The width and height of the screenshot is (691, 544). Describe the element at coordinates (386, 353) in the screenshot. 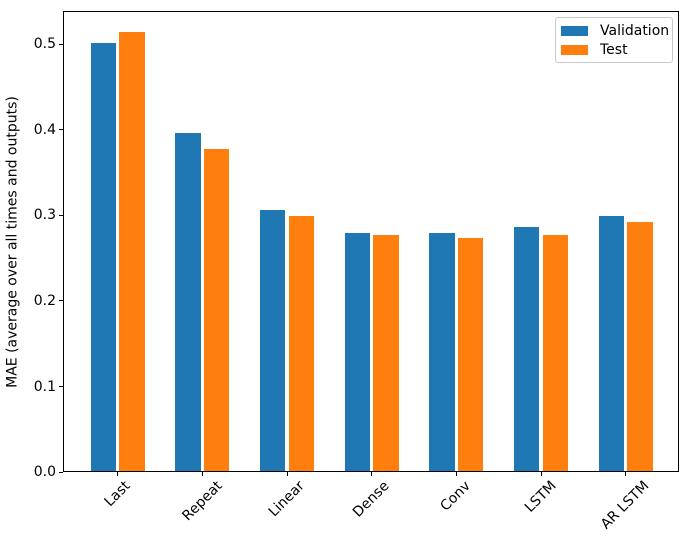

I see `bar-test-dense` at that location.